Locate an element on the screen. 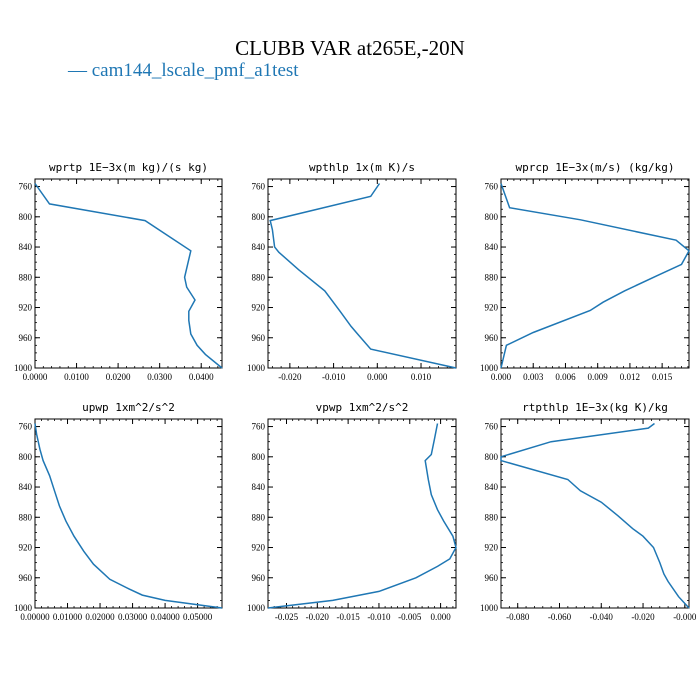 The height and width of the screenshot is (700, 700). x-tick-label: 0.02000 is located at coordinates (100, 617).